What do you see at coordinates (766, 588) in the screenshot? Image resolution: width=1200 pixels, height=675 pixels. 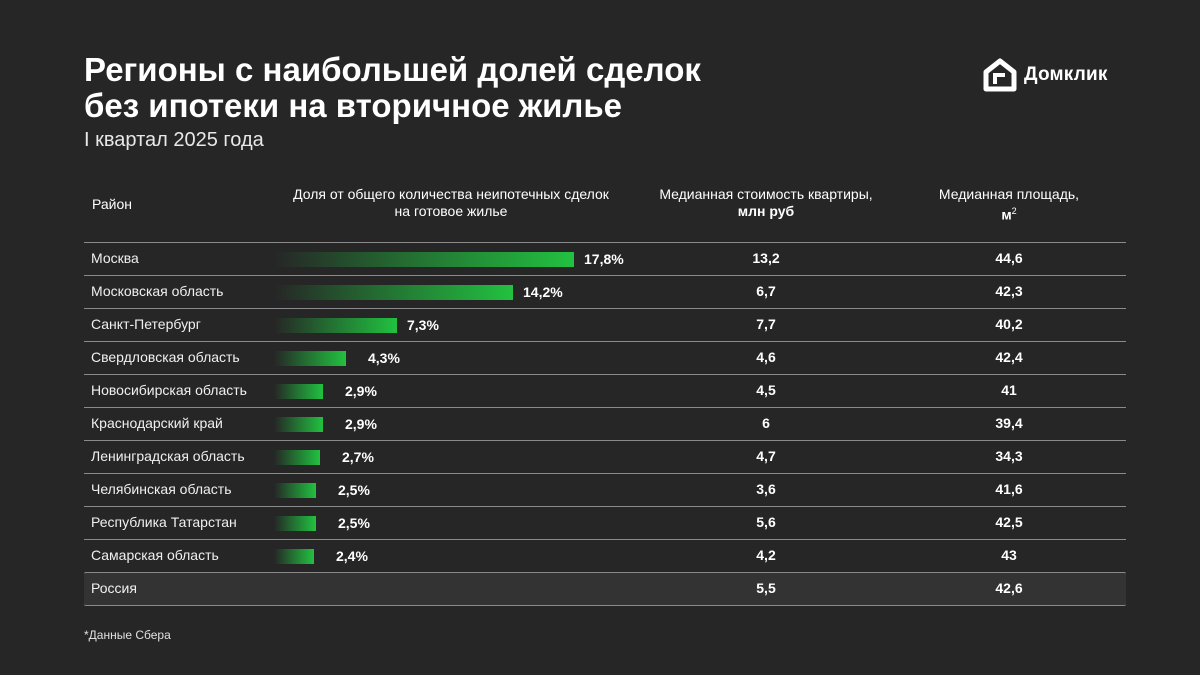 I see `total-cell-price: 5,5` at bounding box center [766, 588].